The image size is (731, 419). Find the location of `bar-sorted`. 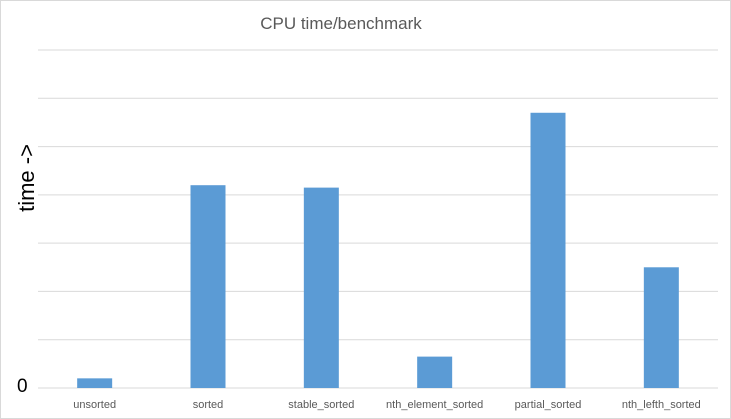

bar-sorted is located at coordinates (208, 286).